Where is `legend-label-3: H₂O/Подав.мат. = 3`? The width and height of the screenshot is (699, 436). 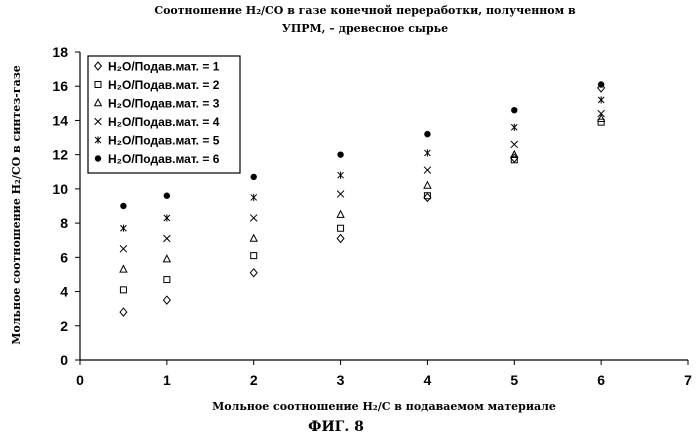 legend-label-3: H₂O/Подав.мат. = 3 is located at coordinates (164, 104).